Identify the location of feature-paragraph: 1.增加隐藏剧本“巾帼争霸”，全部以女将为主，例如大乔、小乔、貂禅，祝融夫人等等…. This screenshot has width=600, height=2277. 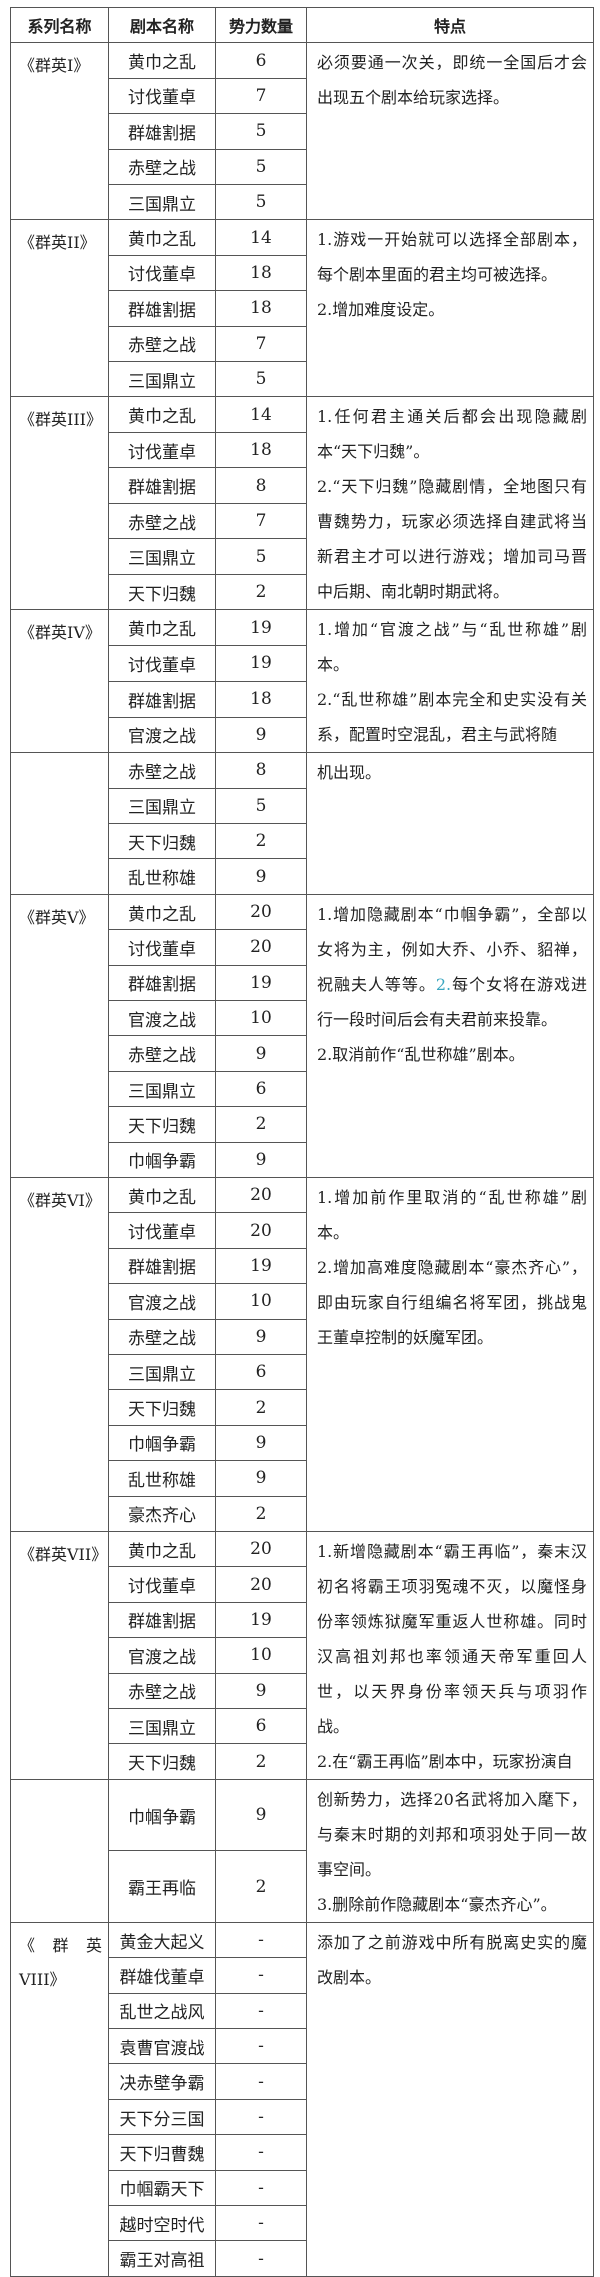
(452, 967).